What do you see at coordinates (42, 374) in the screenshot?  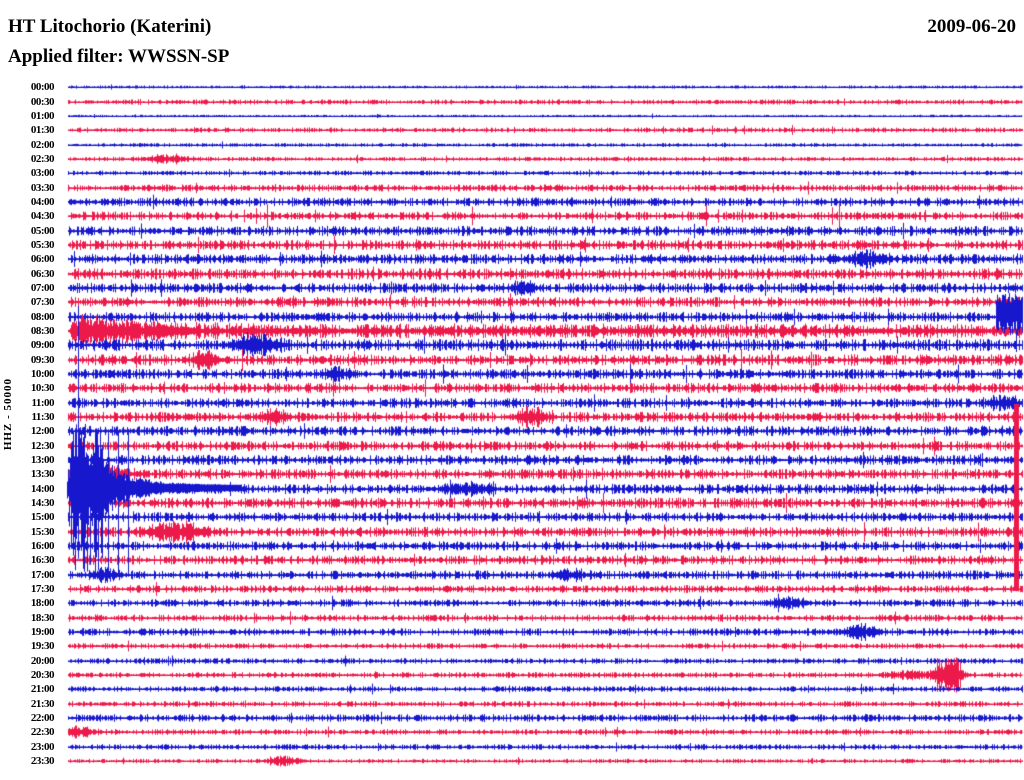 I see `time-label: 10:00` at bounding box center [42, 374].